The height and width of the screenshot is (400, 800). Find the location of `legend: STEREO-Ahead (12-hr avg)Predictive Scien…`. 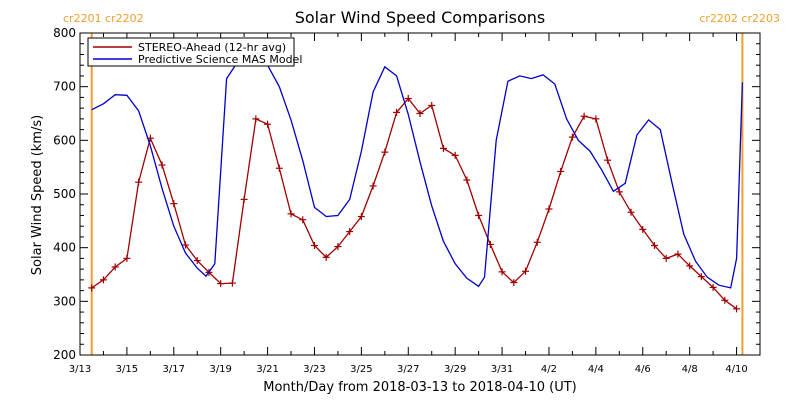

legend: STEREO-Ahead (12-hr avg)Predictive Scien… is located at coordinates (194, 52).